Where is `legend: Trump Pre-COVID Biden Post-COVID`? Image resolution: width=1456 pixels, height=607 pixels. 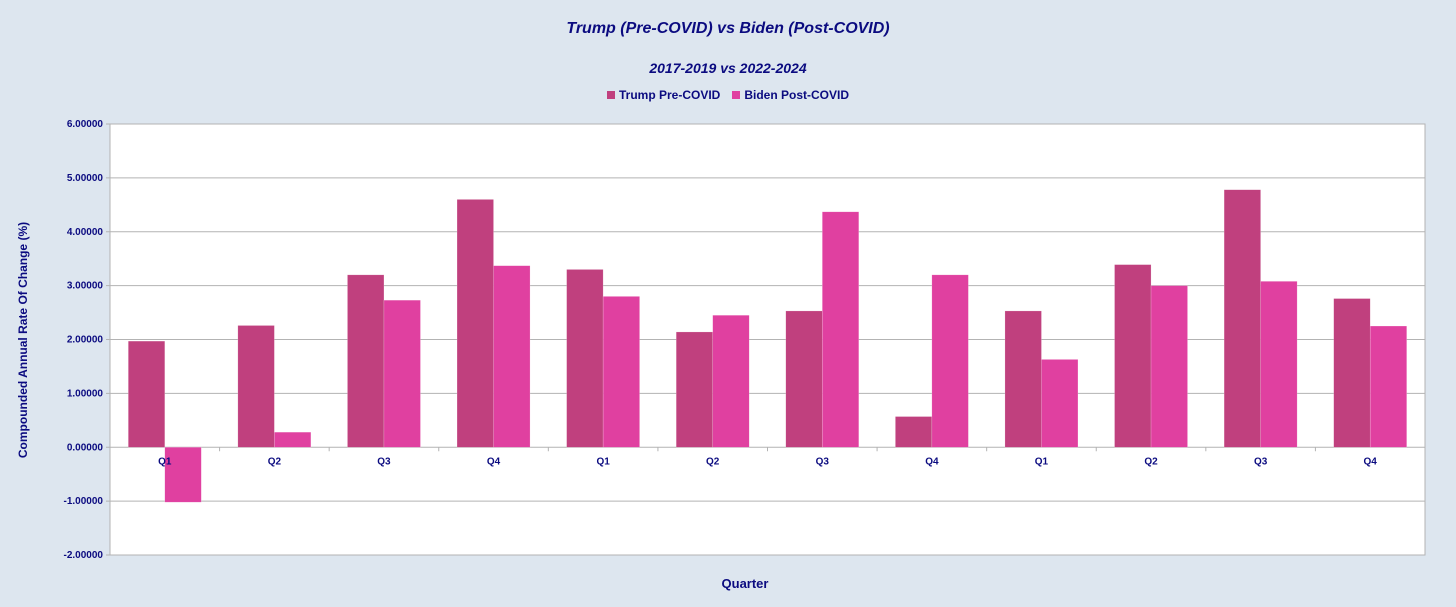 legend: Trump Pre-COVID Biden Post-COVID is located at coordinates (728, 95).